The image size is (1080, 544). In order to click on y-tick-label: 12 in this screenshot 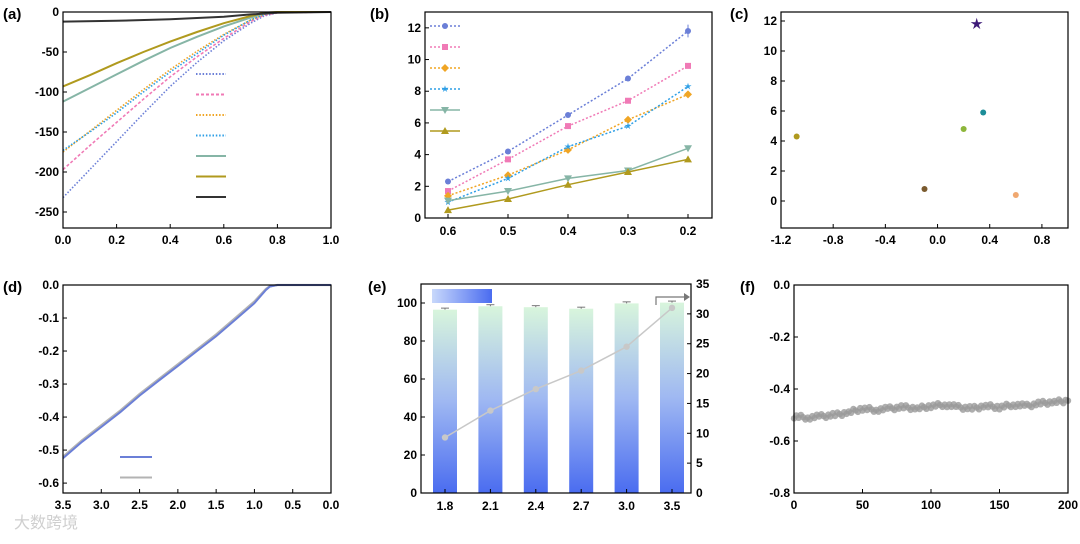, I will do `click(771, 21)`.